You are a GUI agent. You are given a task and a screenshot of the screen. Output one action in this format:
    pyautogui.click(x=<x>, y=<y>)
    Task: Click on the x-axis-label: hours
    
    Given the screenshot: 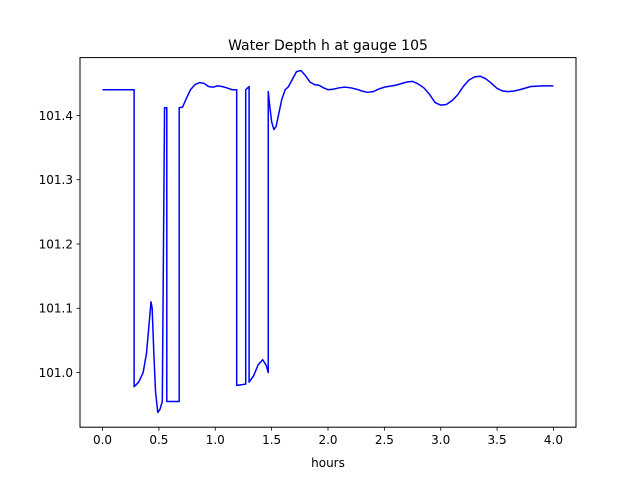 What is the action you would take?
    pyautogui.click(x=328, y=463)
    